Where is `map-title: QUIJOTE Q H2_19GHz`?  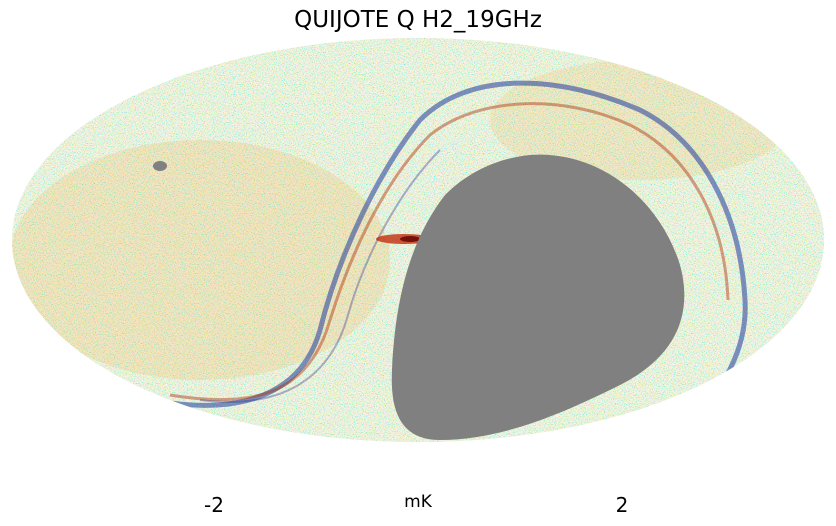
map-title: QUIJOTE Q H2_19GHz is located at coordinates (418, 20).